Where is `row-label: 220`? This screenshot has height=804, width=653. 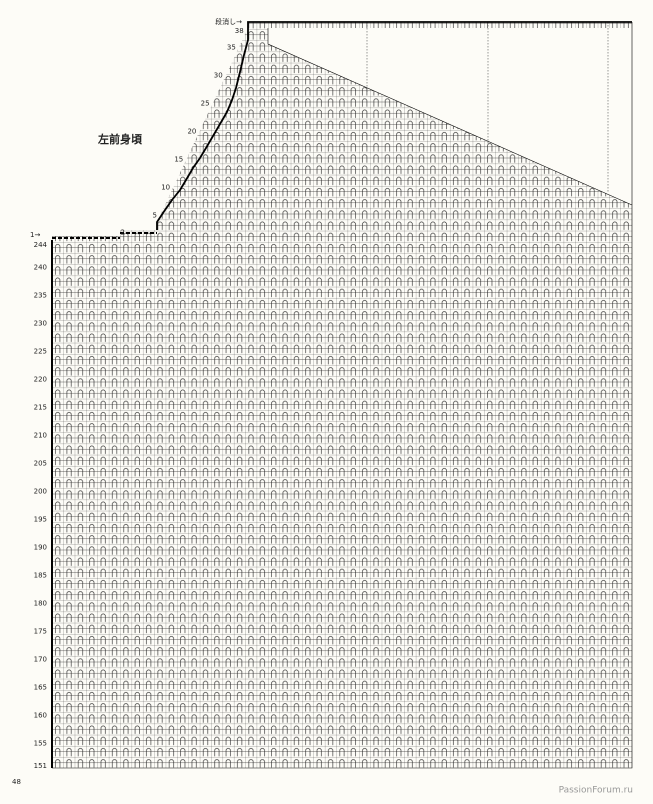 row-label: 220 is located at coordinates (40, 379).